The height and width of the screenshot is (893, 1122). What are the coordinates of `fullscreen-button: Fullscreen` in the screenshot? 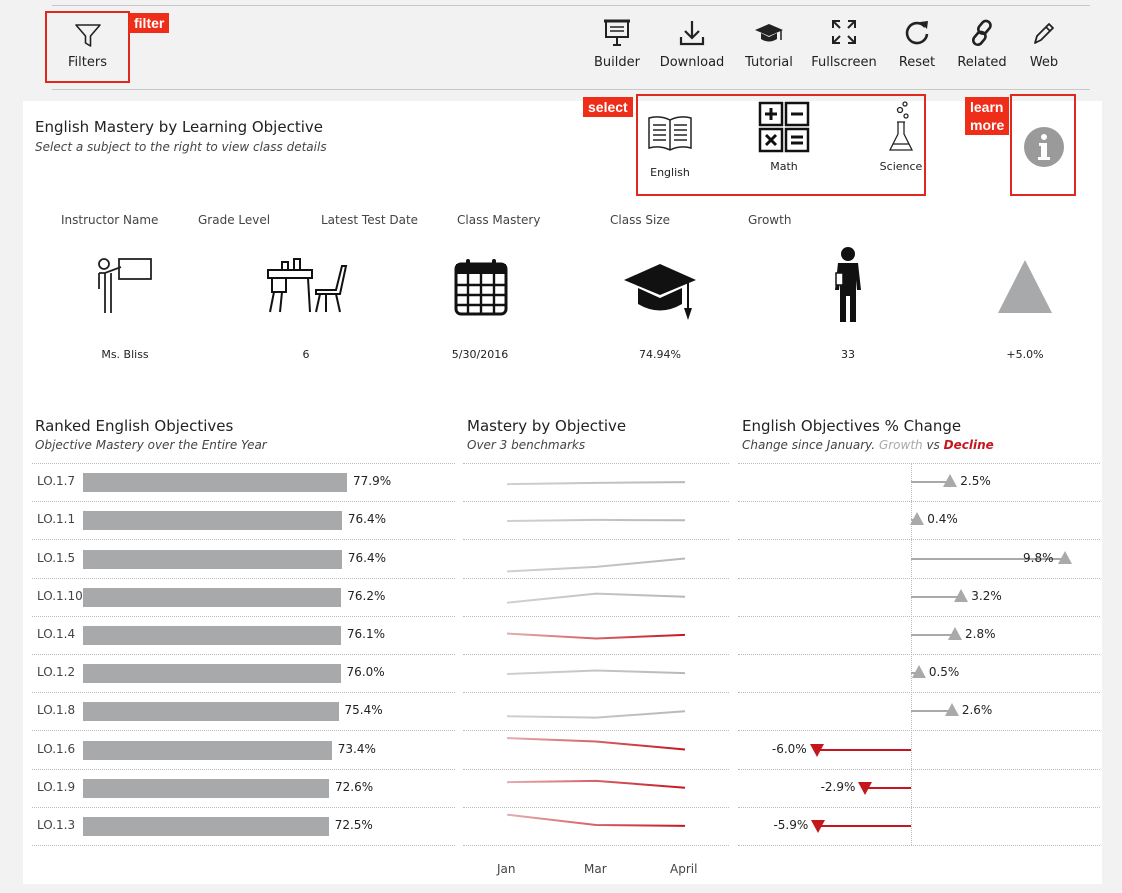 It's located at (844, 44).